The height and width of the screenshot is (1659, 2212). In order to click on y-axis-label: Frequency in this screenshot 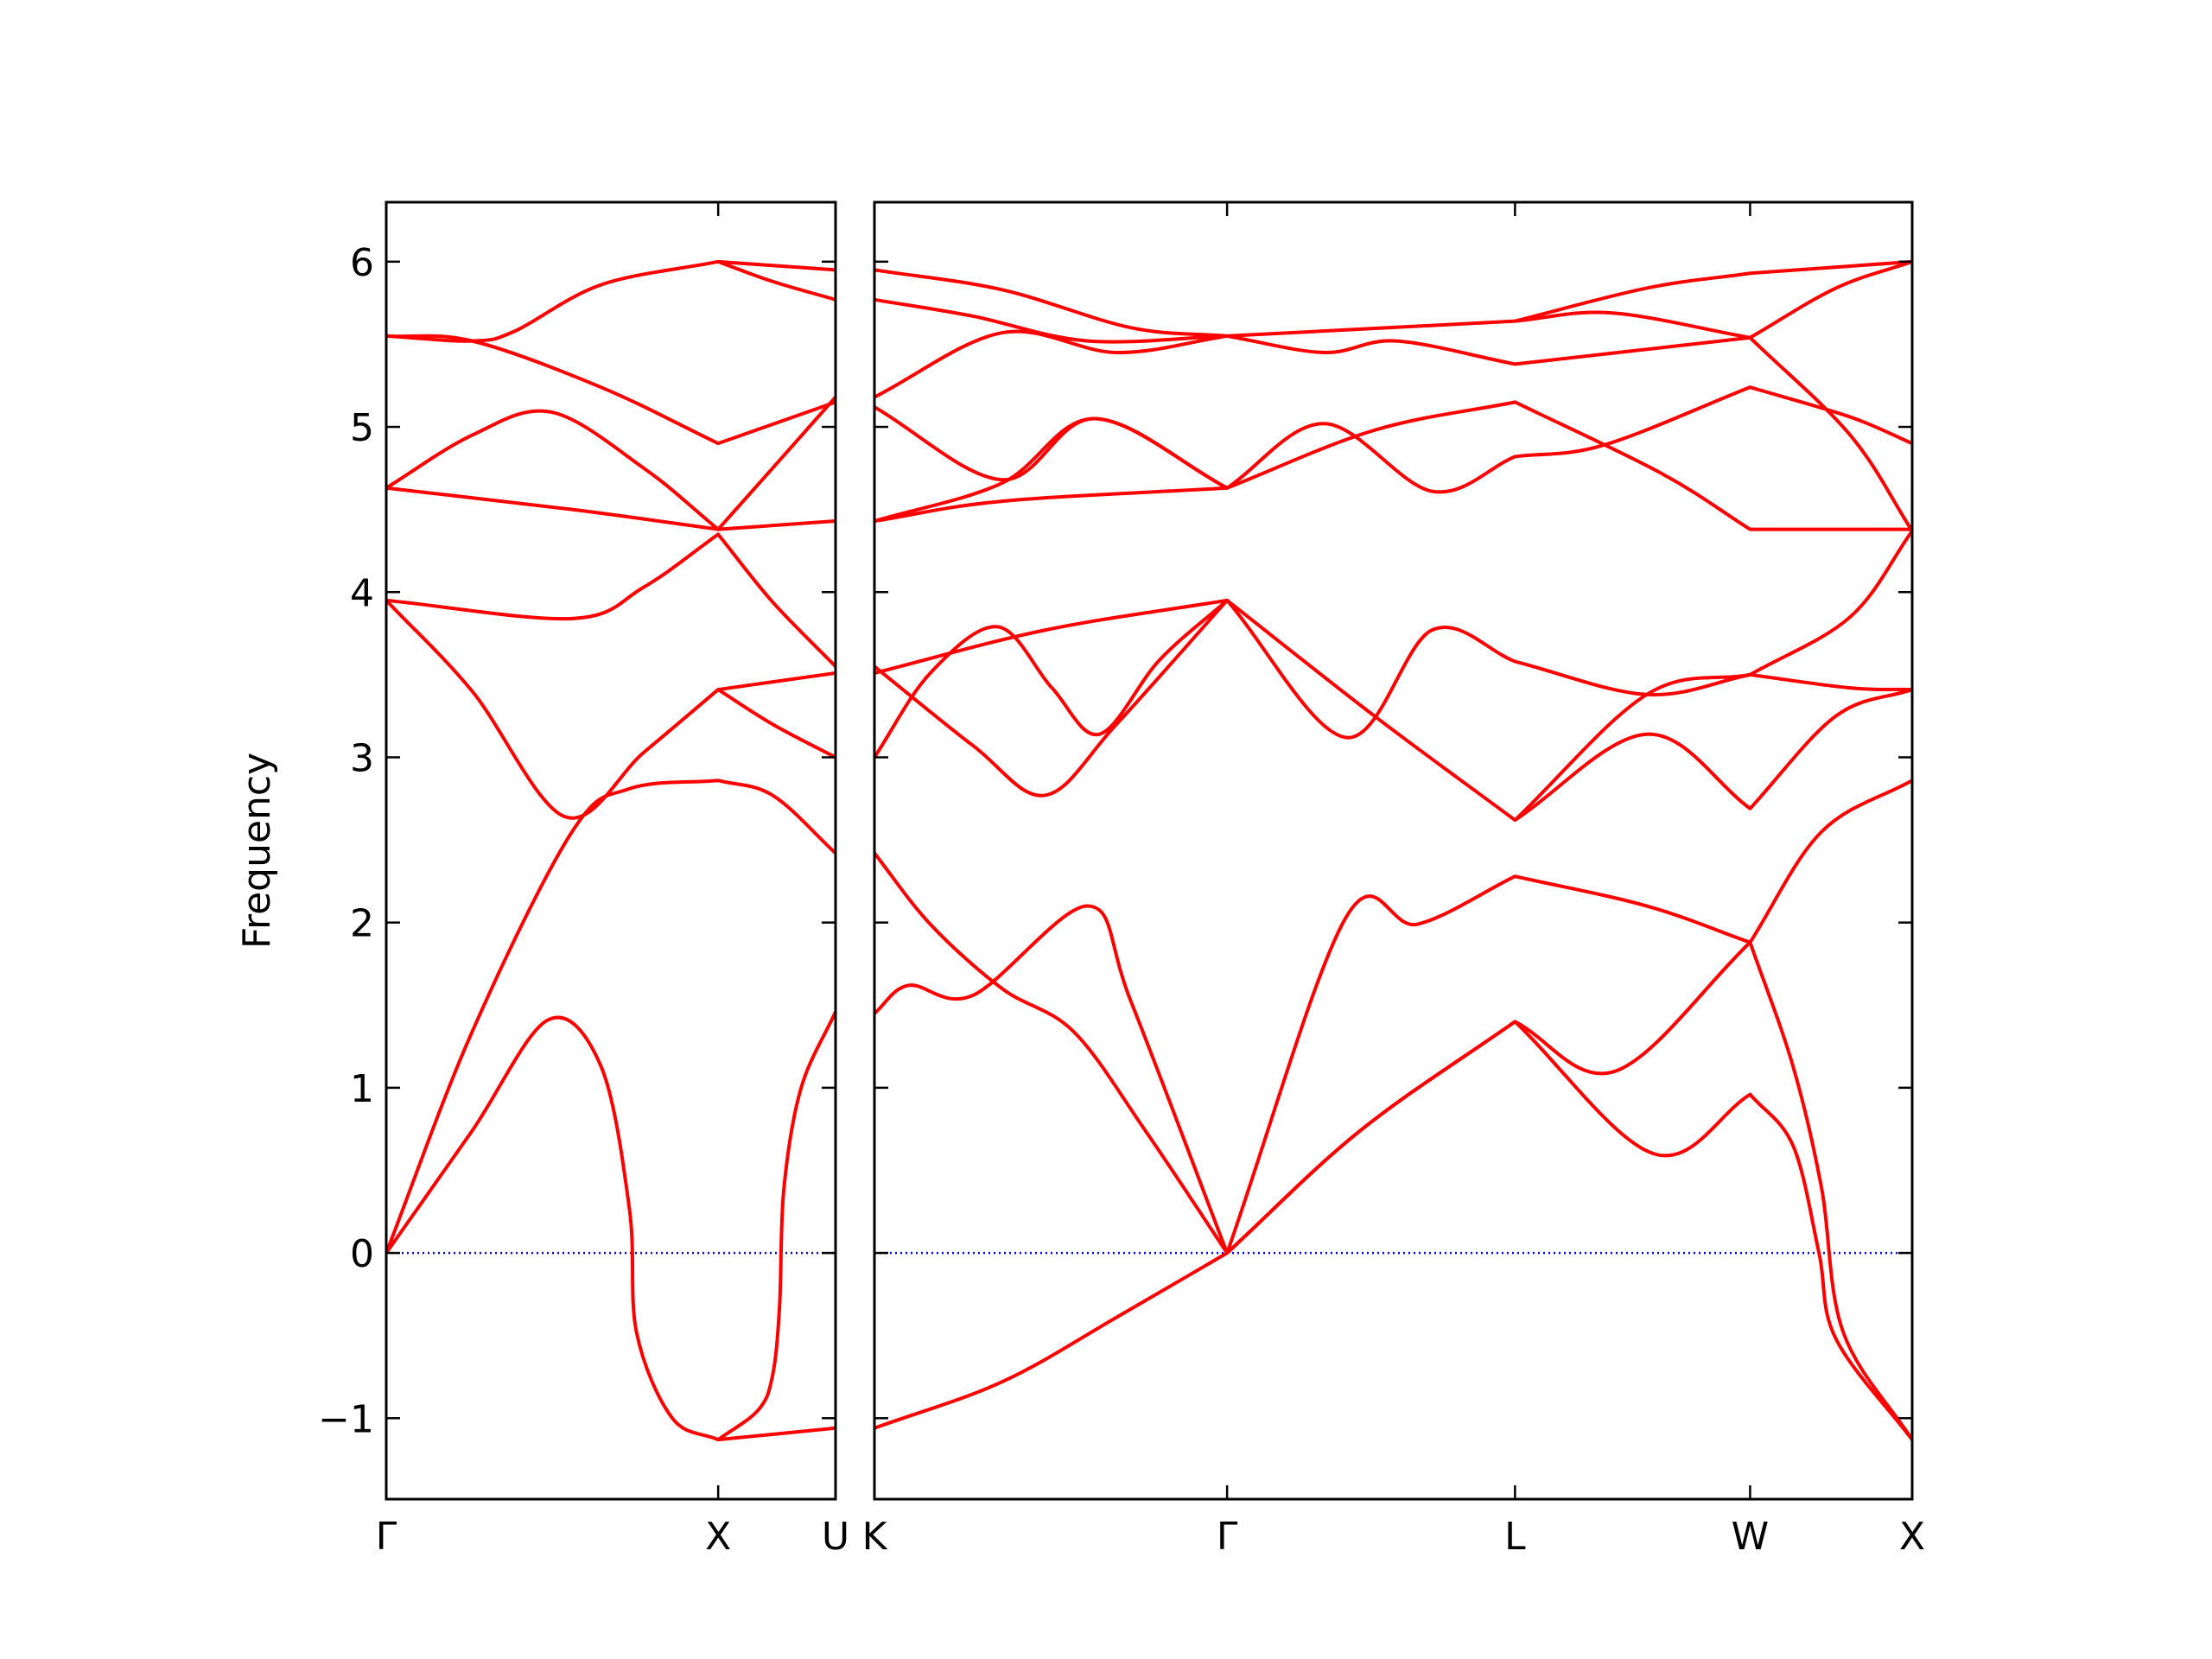, I will do `click(257, 851)`.